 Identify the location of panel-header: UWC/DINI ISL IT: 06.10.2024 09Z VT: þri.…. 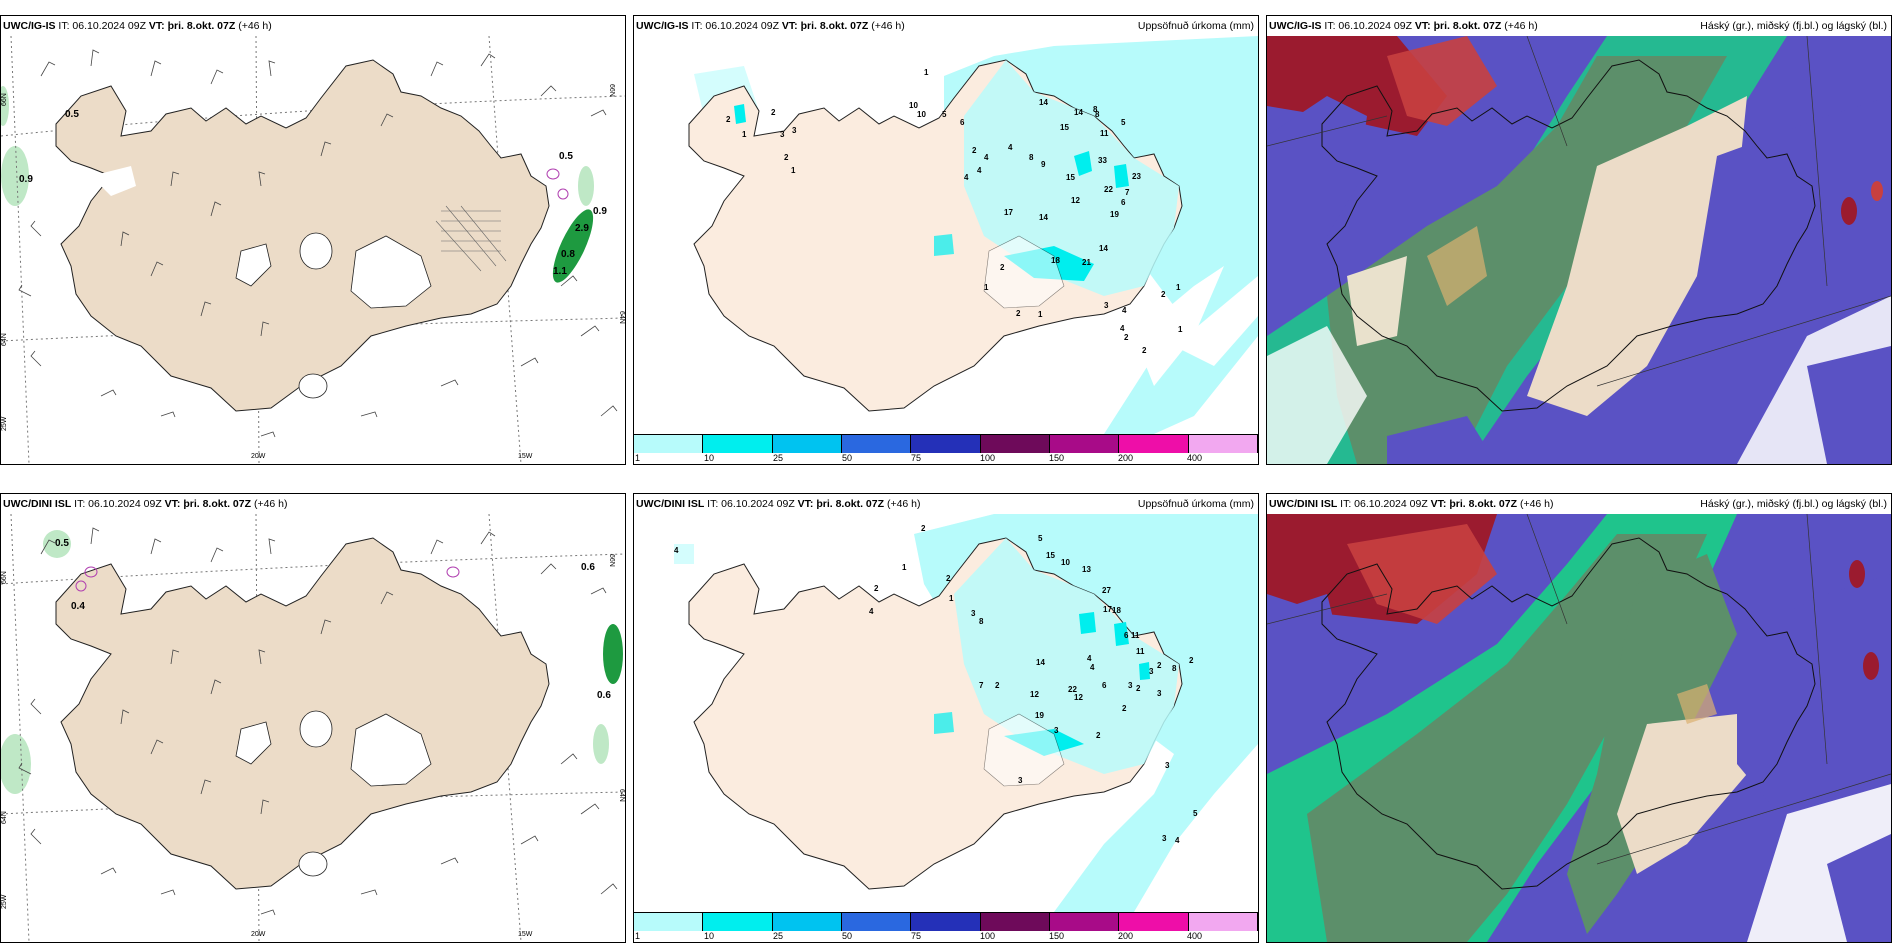
(778, 504).